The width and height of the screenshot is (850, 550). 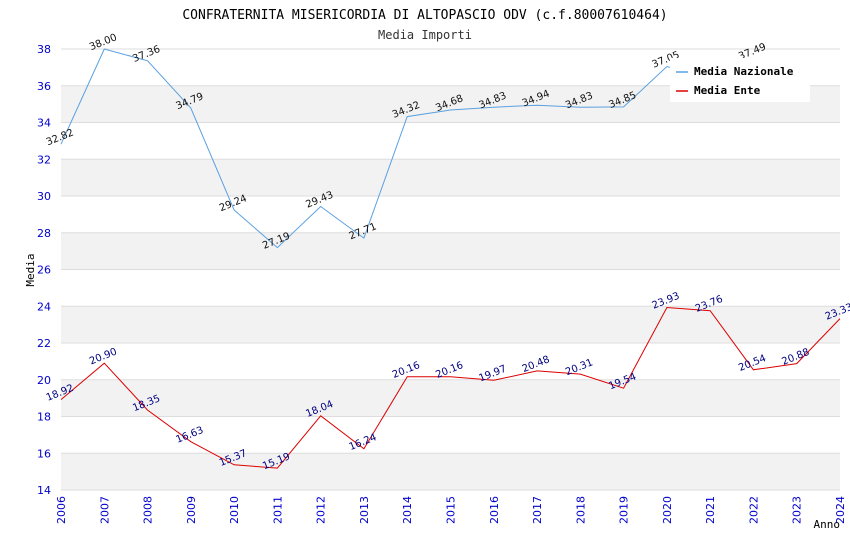 What do you see at coordinates (60, 137) in the screenshot?
I see `data-label: 32.82` at bounding box center [60, 137].